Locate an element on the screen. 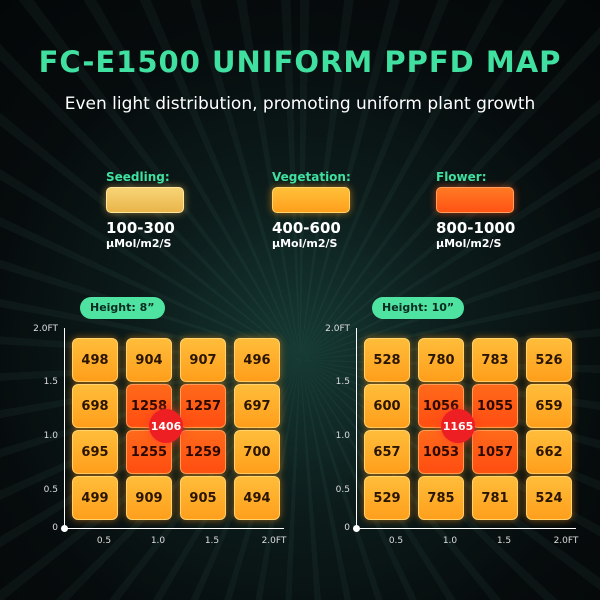 This screenshot has height=600, width=600. legend-range: 100-300 is located at coordinates (140, 228).